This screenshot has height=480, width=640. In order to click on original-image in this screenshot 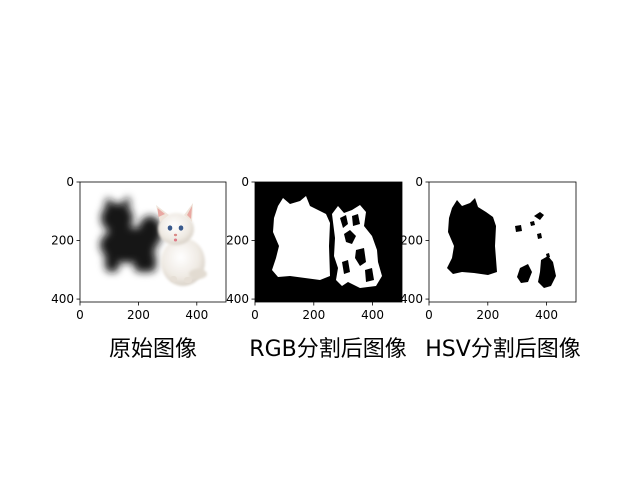, I will do `click(153, 242)`.